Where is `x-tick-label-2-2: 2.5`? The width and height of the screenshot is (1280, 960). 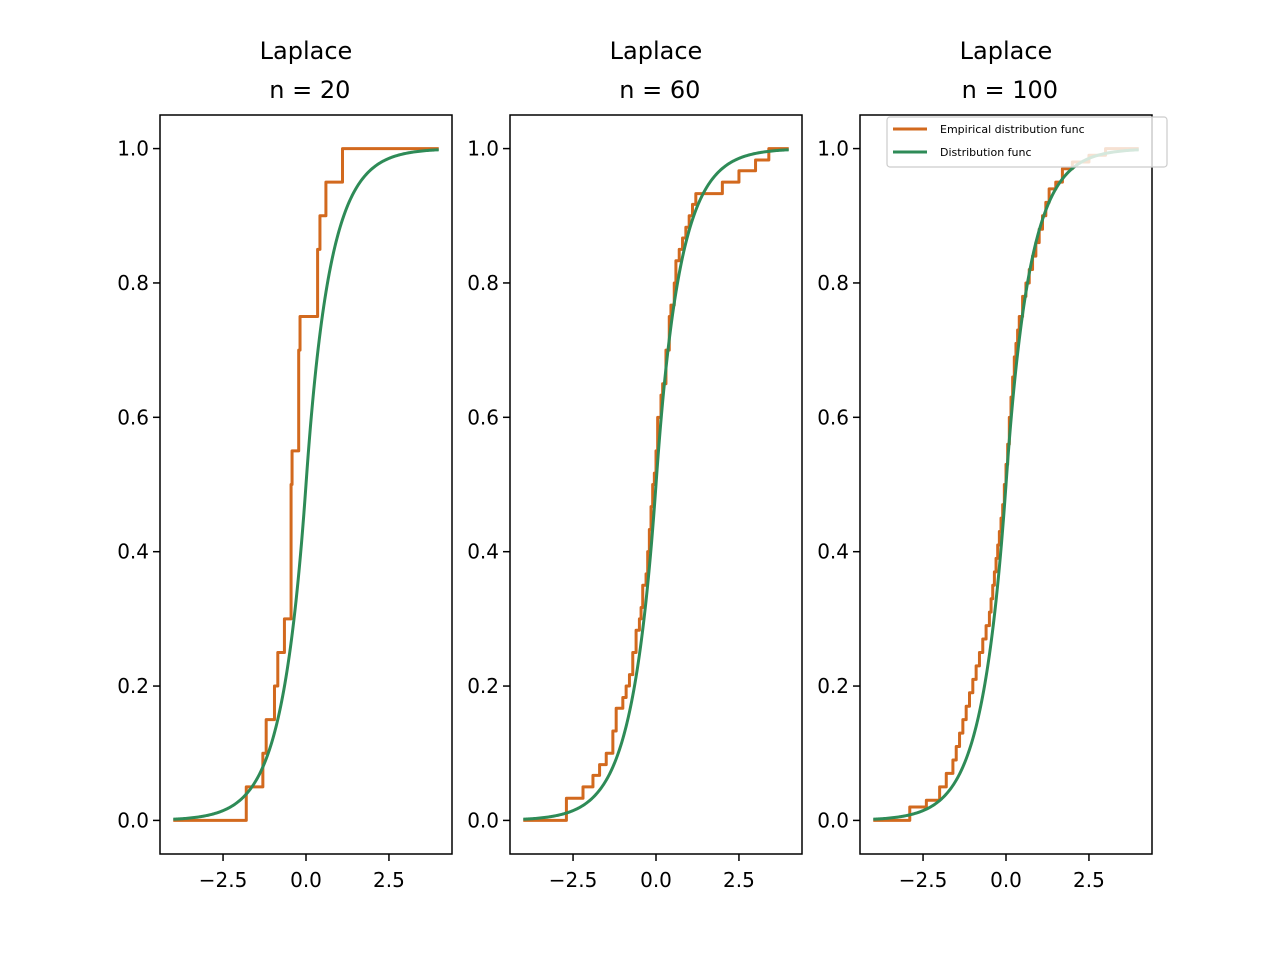 x-tick-label-2-2: 2.5 is located at coordinates (739, 880).